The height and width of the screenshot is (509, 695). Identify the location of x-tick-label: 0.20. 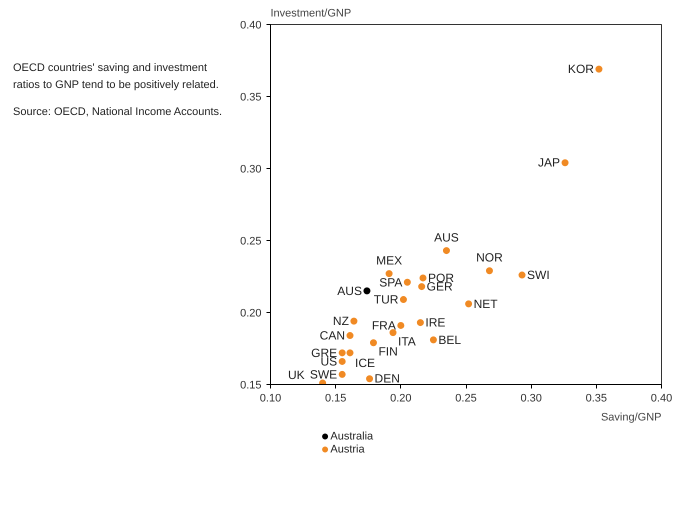
(401, 398).